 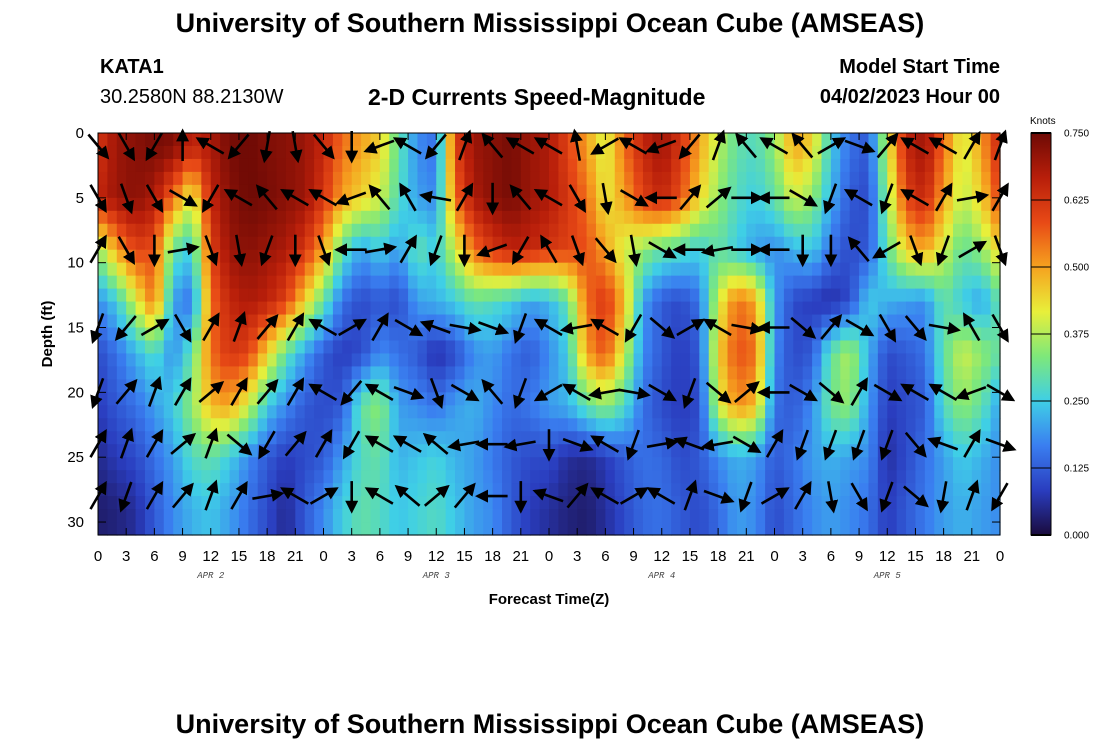 I want to click on colorbar-tick-label: 0.750, so click(x=1076, y=134).